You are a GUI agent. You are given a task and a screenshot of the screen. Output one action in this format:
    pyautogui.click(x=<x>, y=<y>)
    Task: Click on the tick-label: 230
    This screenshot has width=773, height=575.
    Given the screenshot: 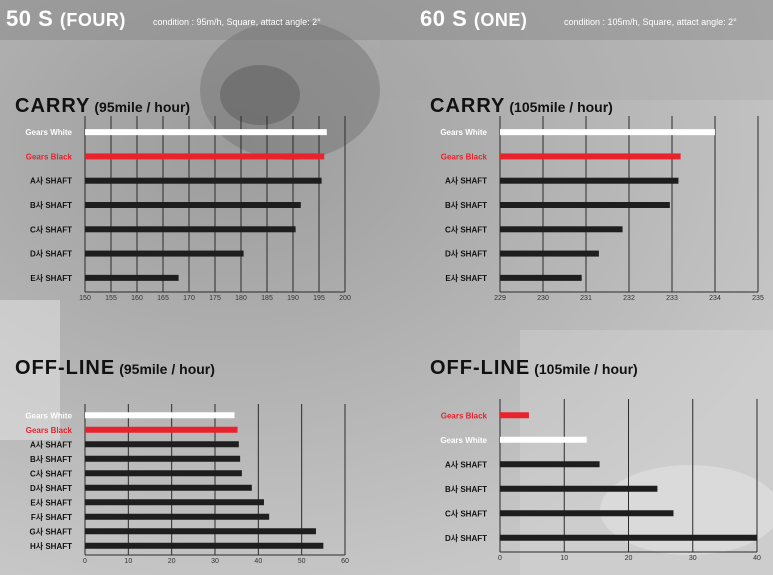 What is the action you would take?
    pyautogui.click(x=543, y=298)
    